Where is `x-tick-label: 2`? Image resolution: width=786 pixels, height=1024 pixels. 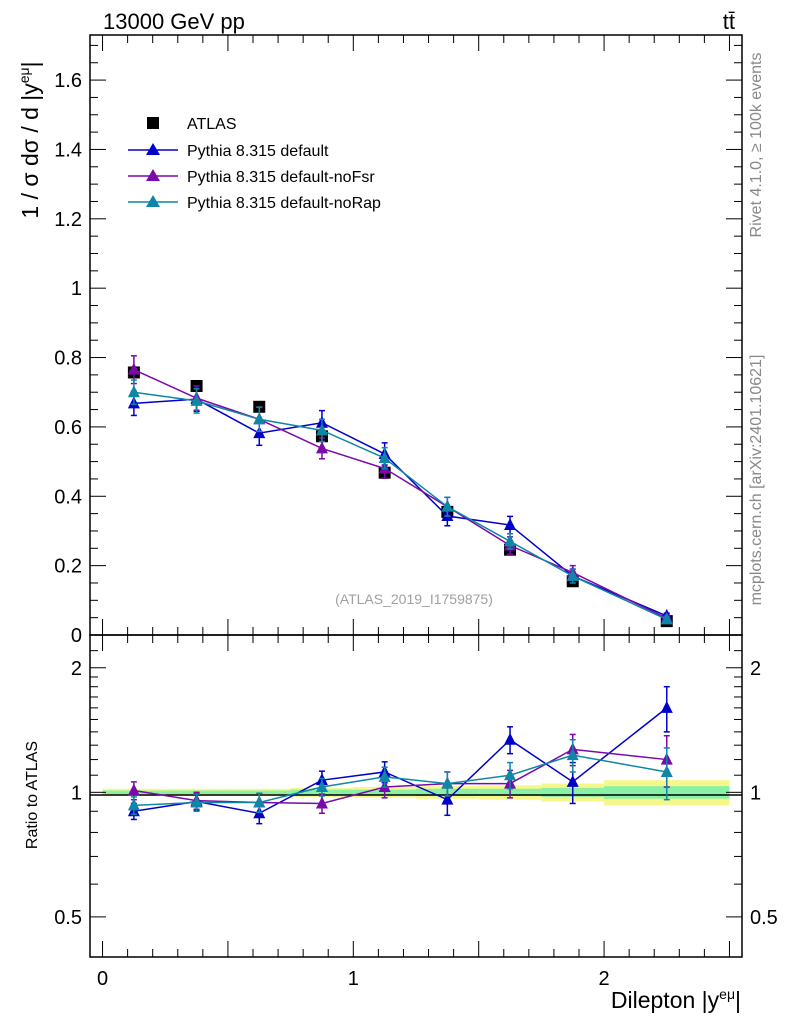 x-tick-label: 2 is located at coordinates (604, 979).